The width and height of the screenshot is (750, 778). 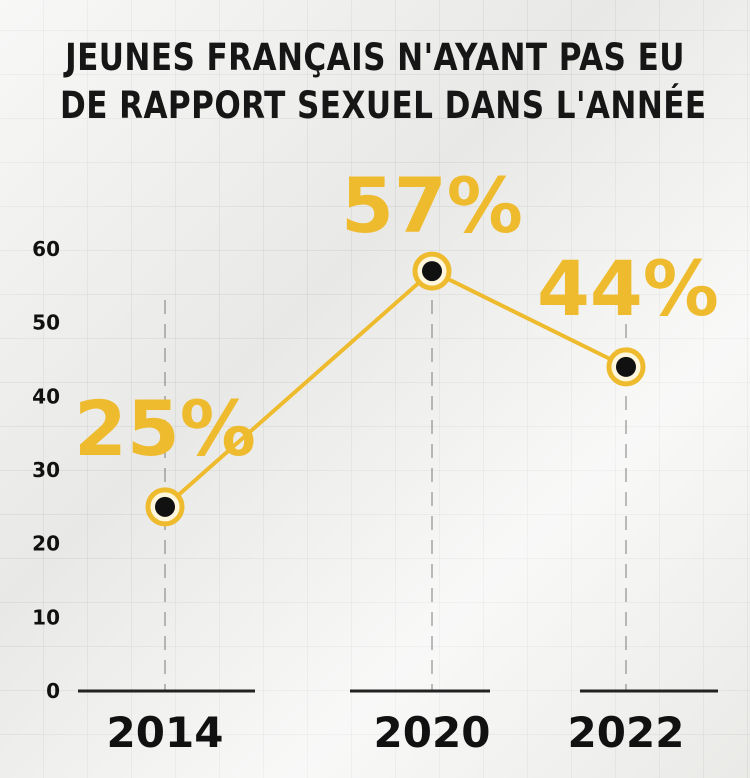 What do you see at coordinates (628, 288) in the screenshot?
I see `data-label-2022: 44%` at bounding box center [628, 288].